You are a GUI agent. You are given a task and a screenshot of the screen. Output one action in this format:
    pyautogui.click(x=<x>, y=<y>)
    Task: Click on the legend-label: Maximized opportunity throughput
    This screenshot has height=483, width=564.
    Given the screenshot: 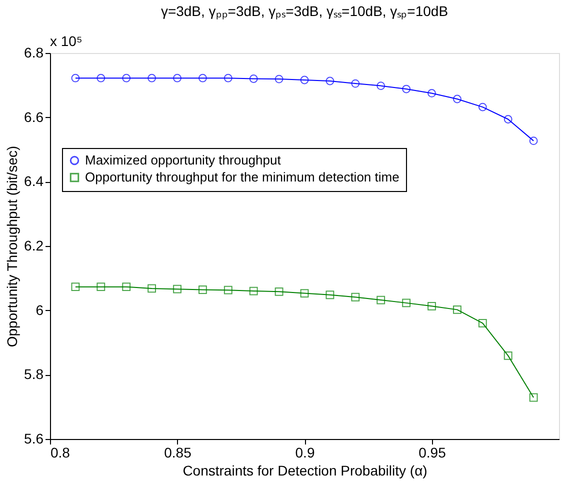 What is the action you would take?
    pyautogui.click(x=183, y=160)
    